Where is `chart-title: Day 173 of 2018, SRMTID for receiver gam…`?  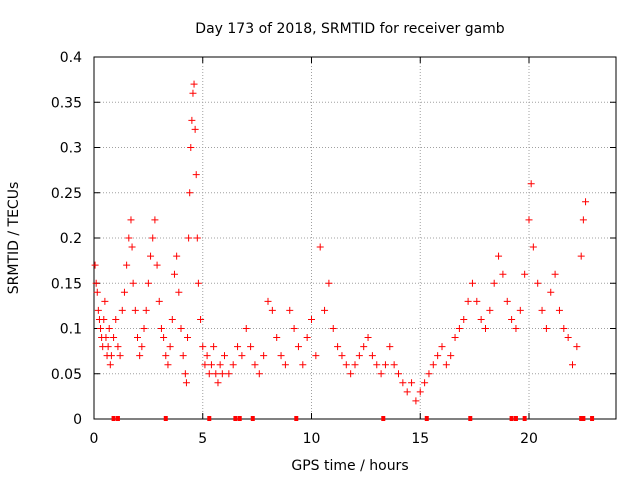
chart-title: Day 173 of 2018, SRMTID for receiver gam… is located at coordinates (350, 29).